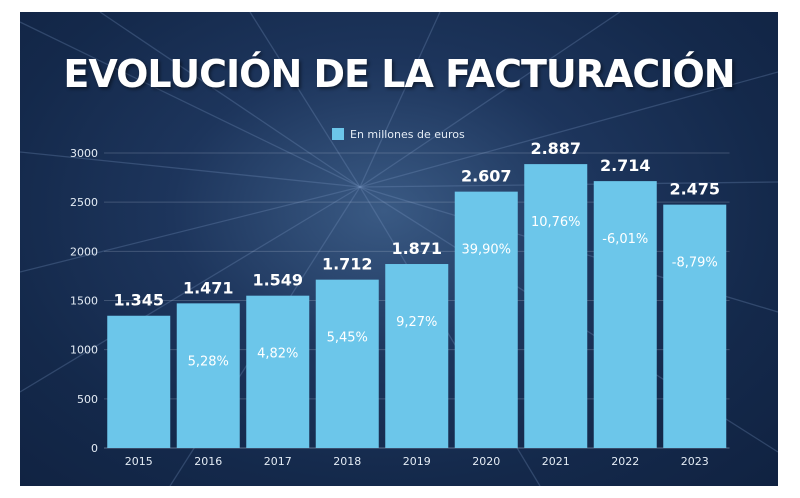 The image size is (800, 498). I want to click on value-label: 1.549, so click(277, 280).